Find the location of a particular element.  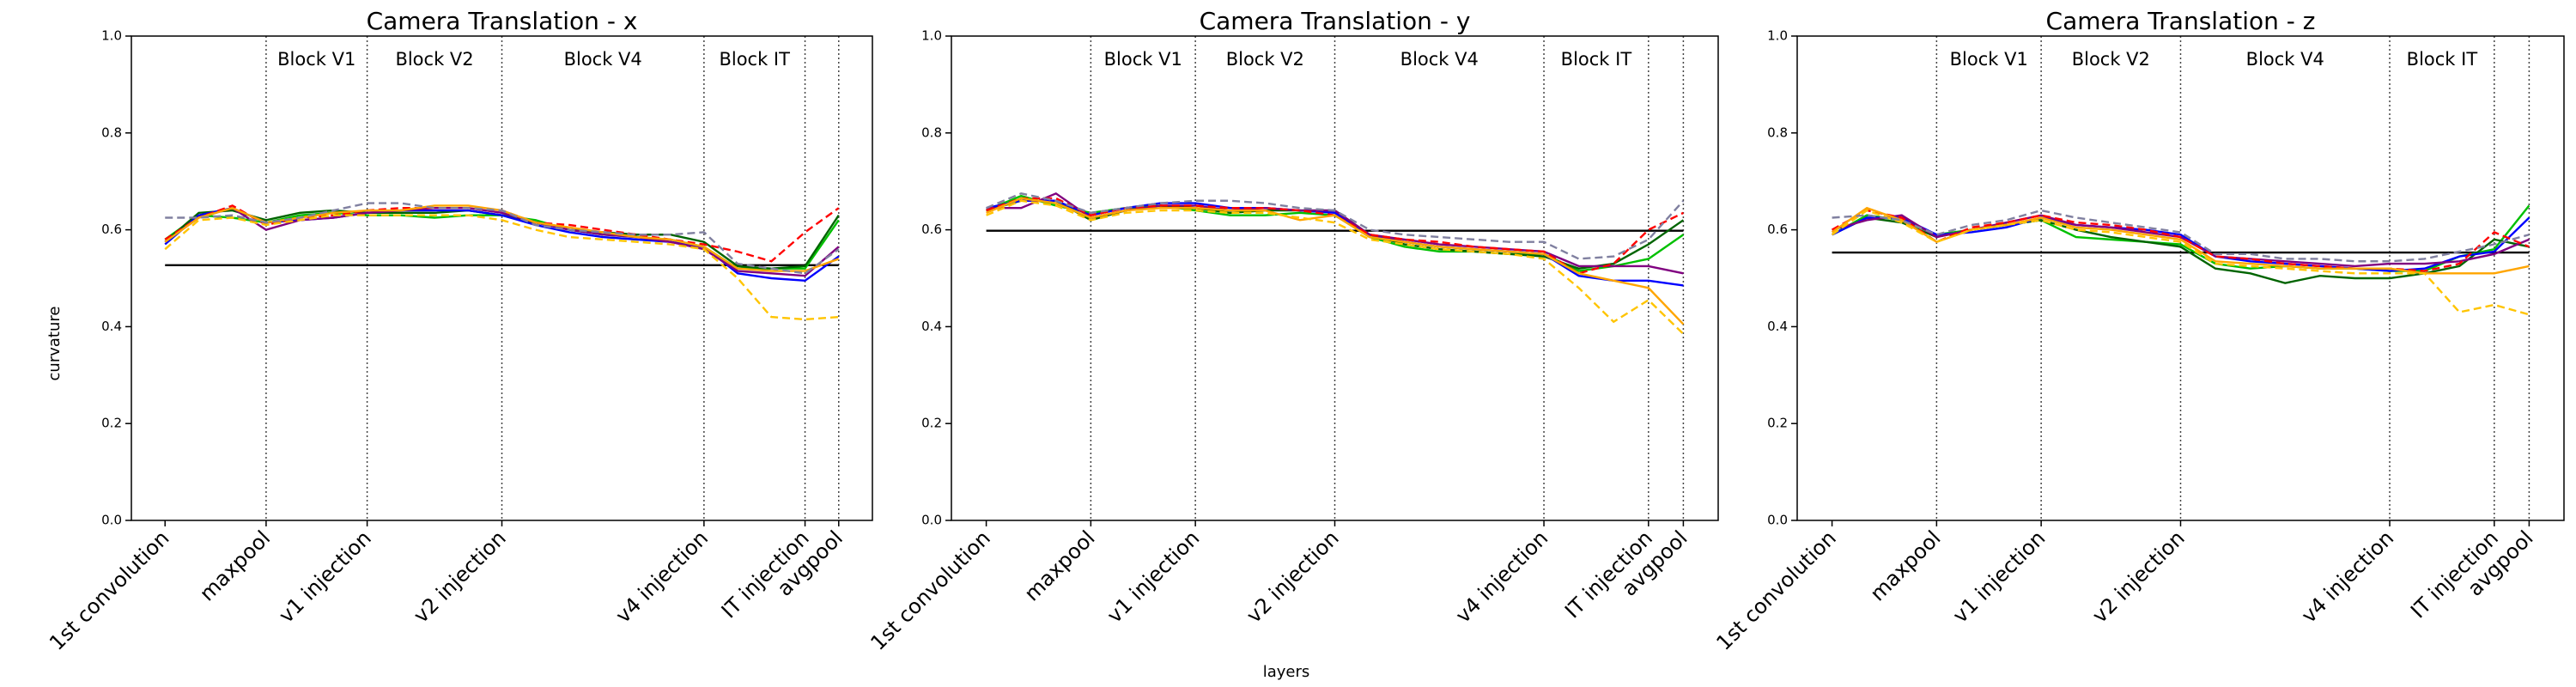

chart-title: Camera Translation - y is located at coordinates (1335, 21).